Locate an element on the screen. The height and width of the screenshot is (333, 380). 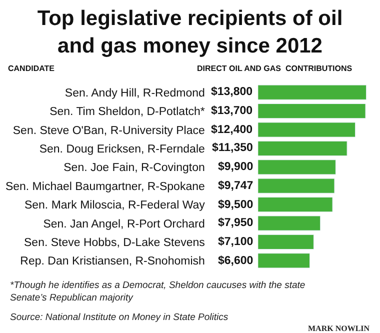
data-label: $12,400 is located at coordinates (232, 130).